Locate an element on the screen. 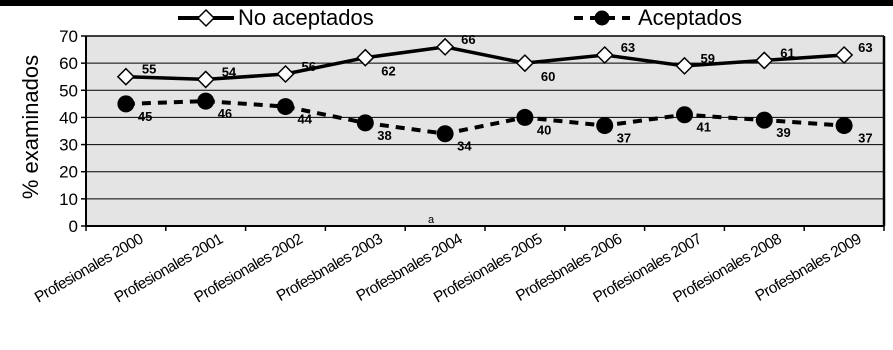 This screenshot has width=893, height=350. y-tick-label: 50 is located at coordinates (68, 90).